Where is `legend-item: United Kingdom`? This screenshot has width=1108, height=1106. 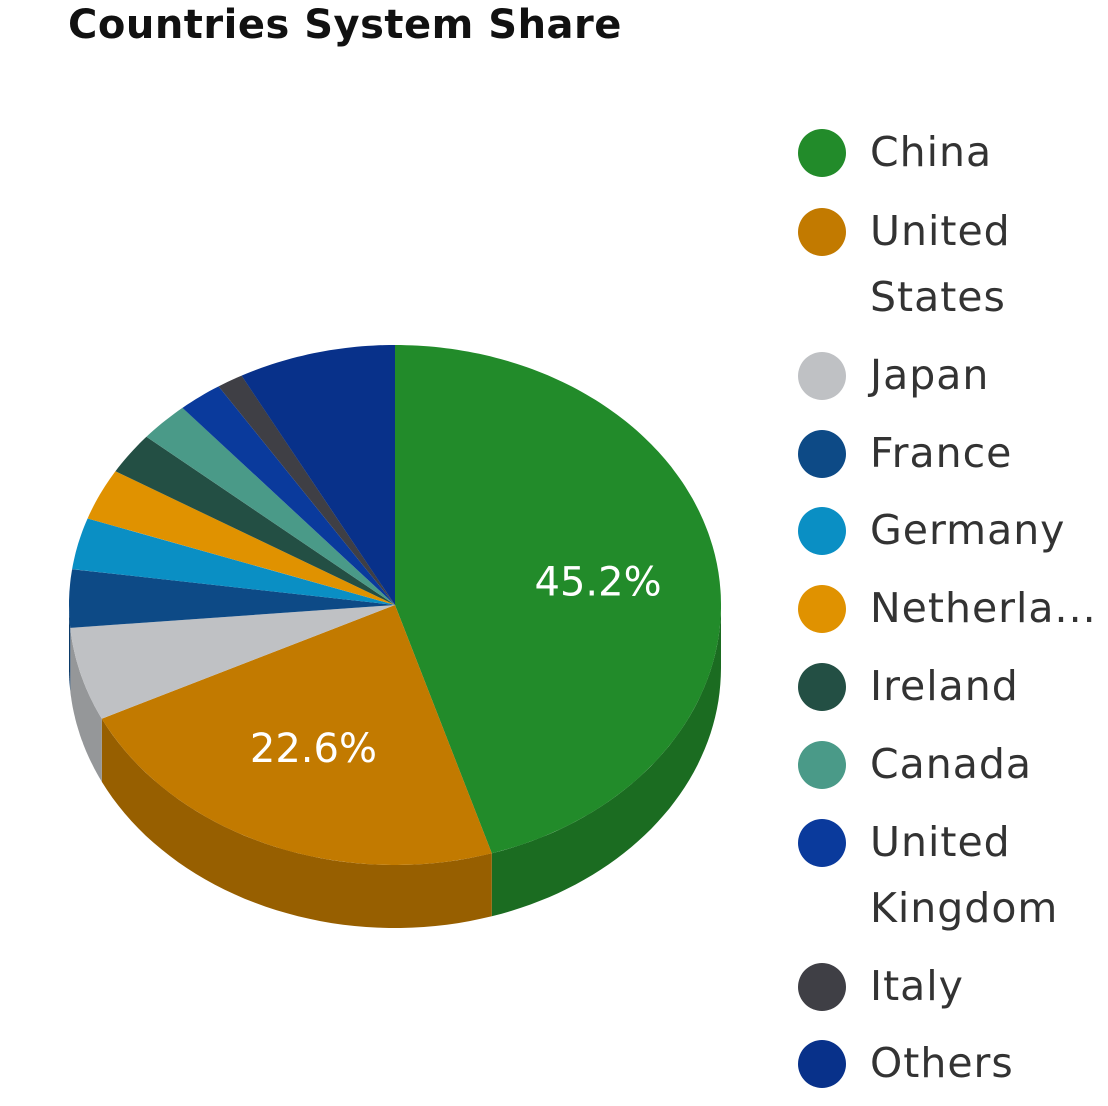 legend-item: United Kingdom is located at coordinates (953, 878).